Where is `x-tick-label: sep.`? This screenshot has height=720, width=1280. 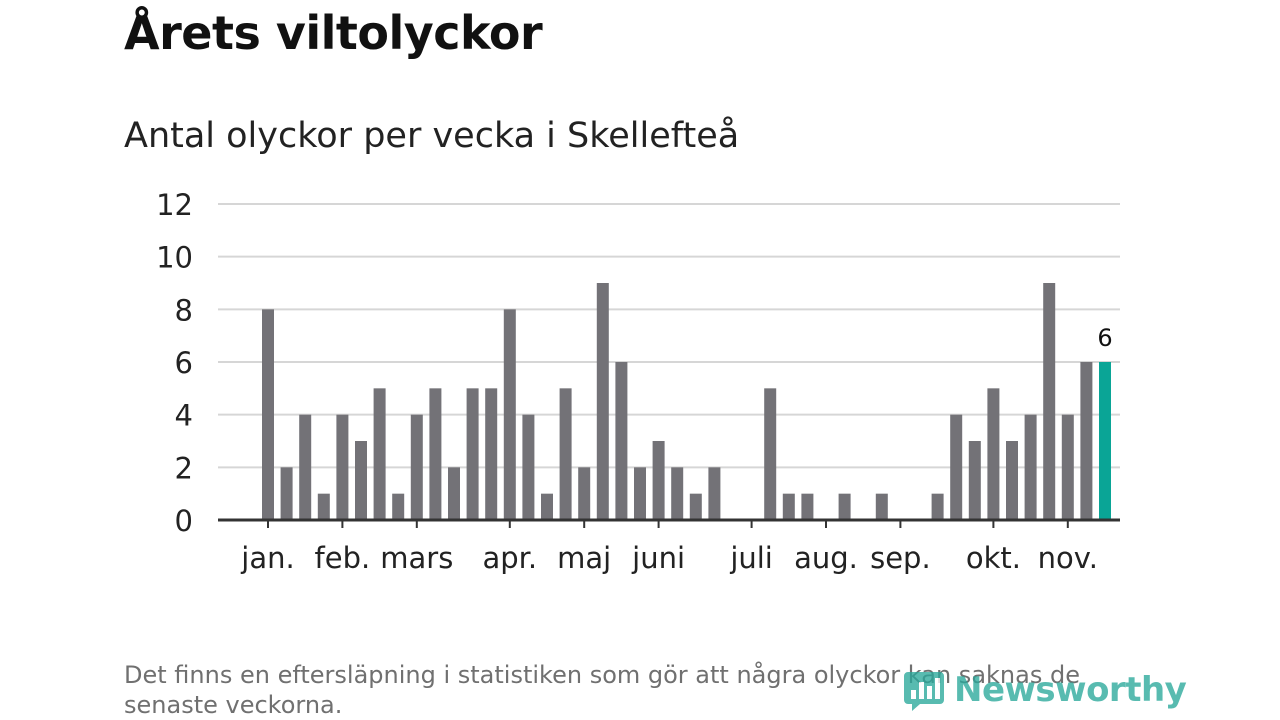 x-tick-label: sep. is located at coordinates (900, 558).